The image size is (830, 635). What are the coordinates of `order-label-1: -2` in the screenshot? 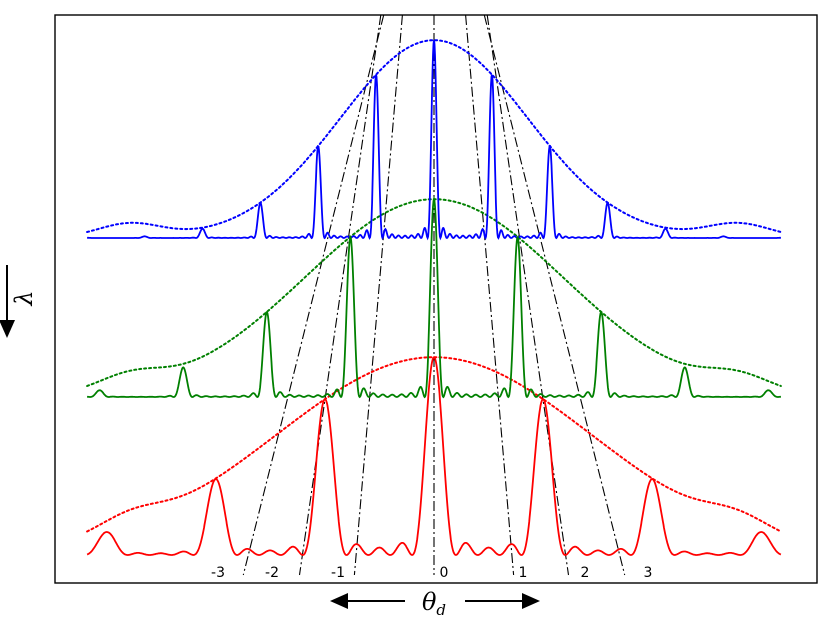 It's located at (272, 573).